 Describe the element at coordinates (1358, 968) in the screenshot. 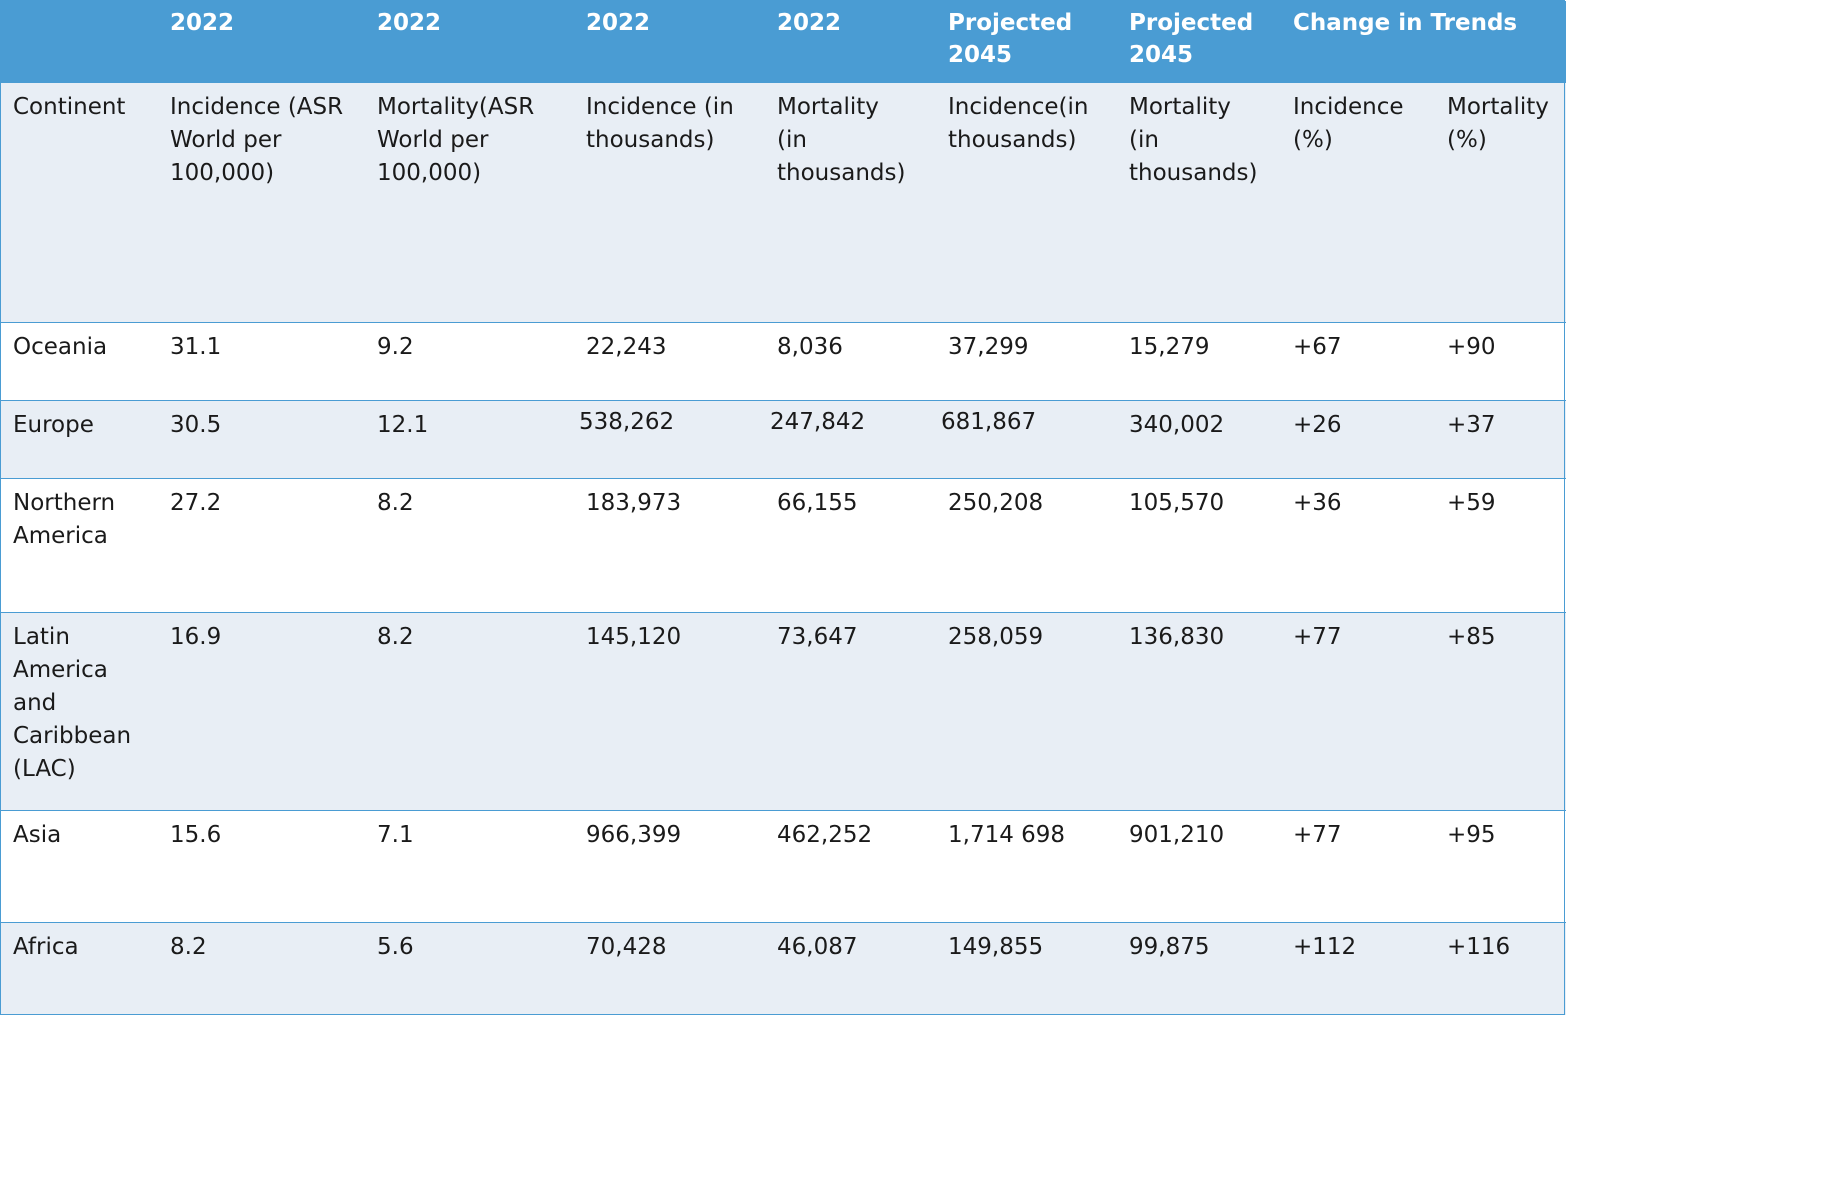

I see `cell-incidence-change: +112` at that location.